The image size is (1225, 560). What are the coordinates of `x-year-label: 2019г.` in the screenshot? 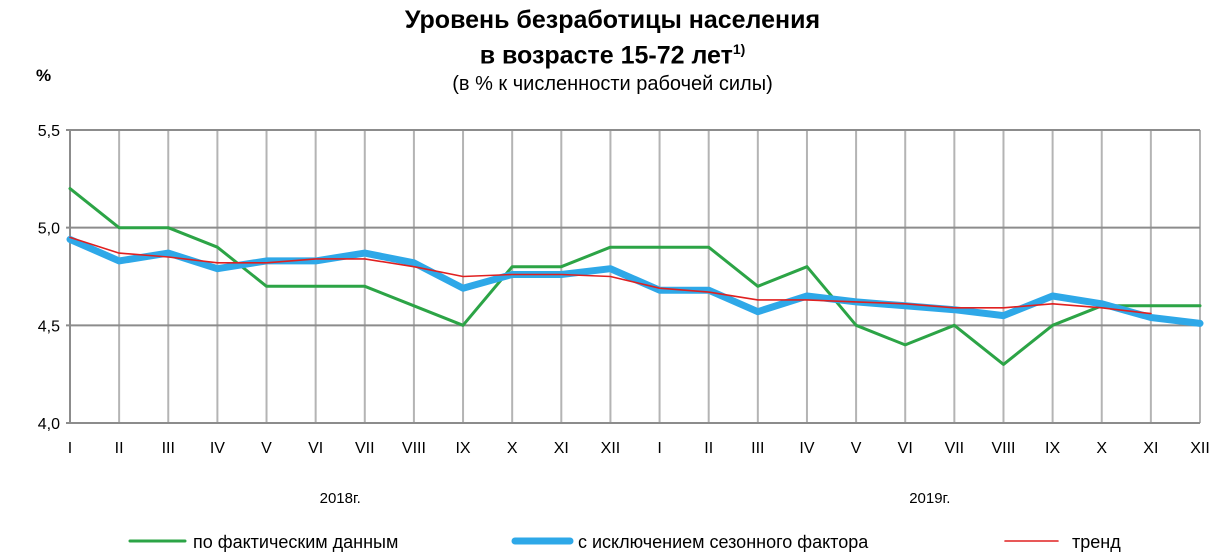 It's located at (929, 498).